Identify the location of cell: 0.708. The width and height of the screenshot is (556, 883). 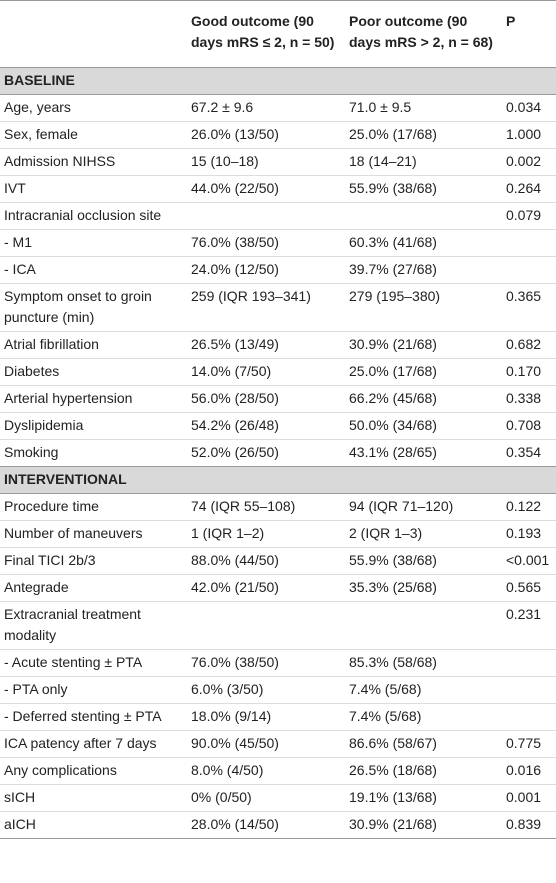
(529, 426).